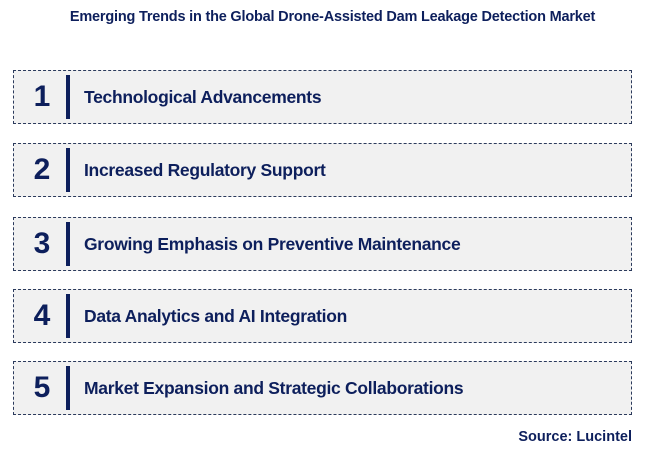 The width and height of the screenshot is (647, 450). Describe the element at coordinates (42, 243) in the screenshot. I see `trend-number: 3` at that location.